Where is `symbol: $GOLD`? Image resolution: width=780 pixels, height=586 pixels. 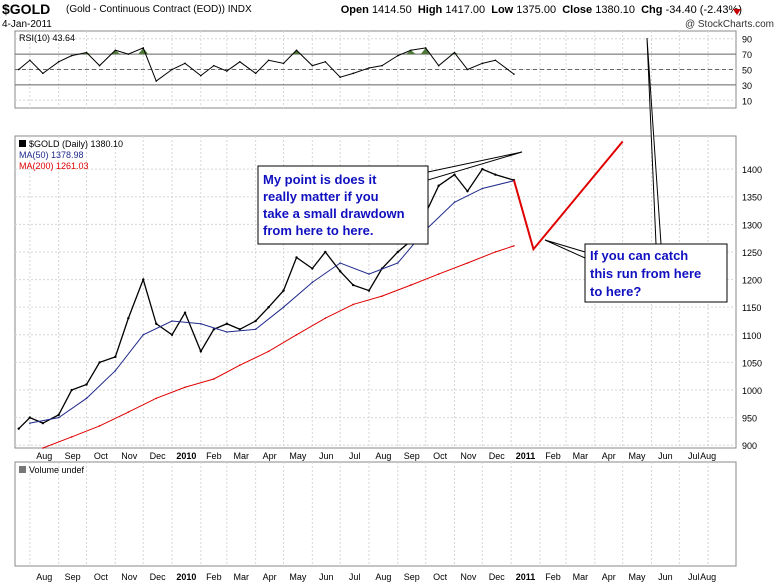 symbol: $GOLD is located at coordinates (26, 9).